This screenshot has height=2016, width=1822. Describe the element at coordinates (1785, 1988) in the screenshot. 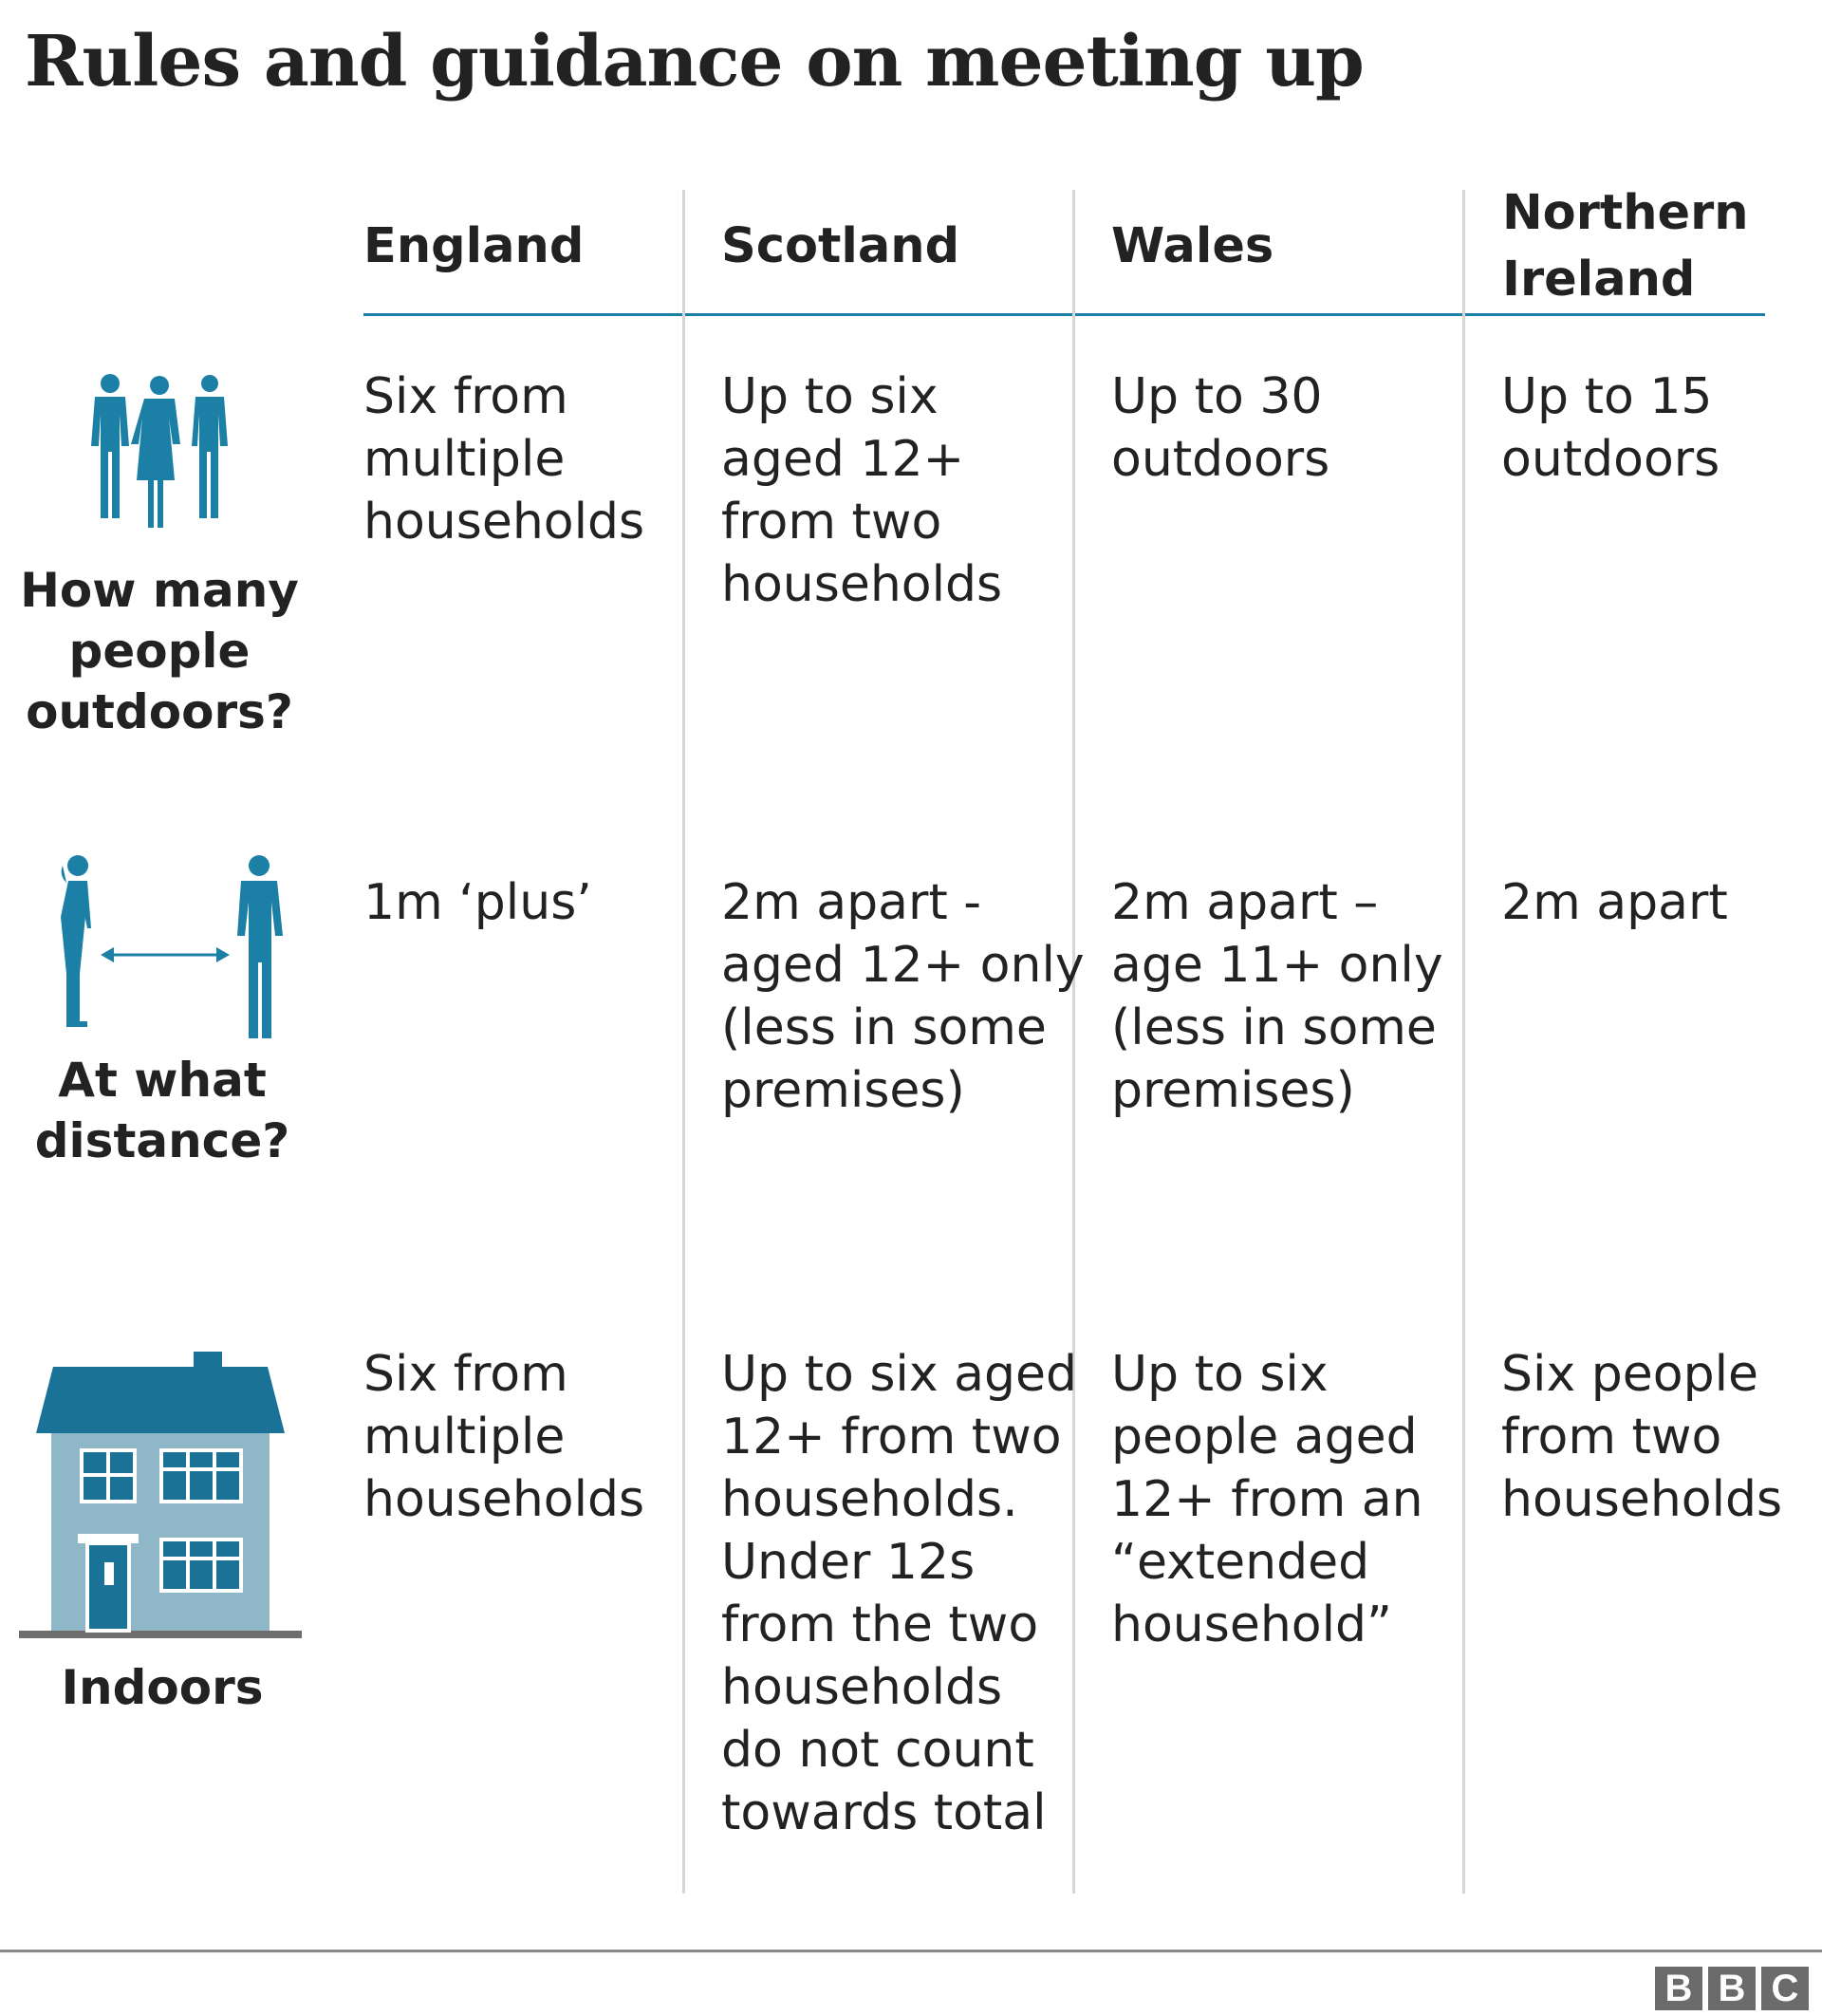

I see `bbc-logo-letter: C` at that location.